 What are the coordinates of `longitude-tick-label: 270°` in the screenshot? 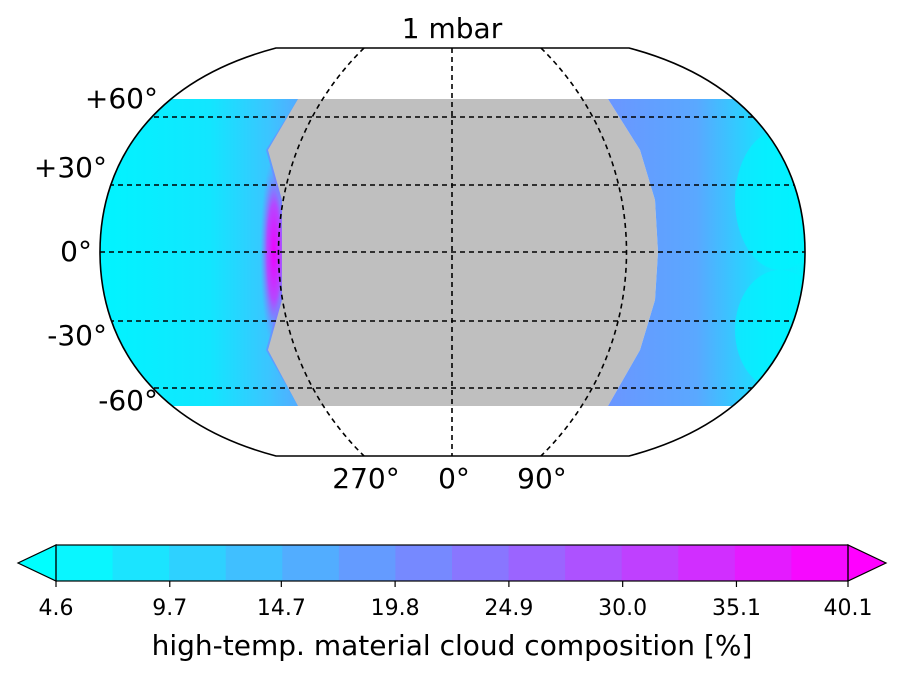 It's located at (365, 478).